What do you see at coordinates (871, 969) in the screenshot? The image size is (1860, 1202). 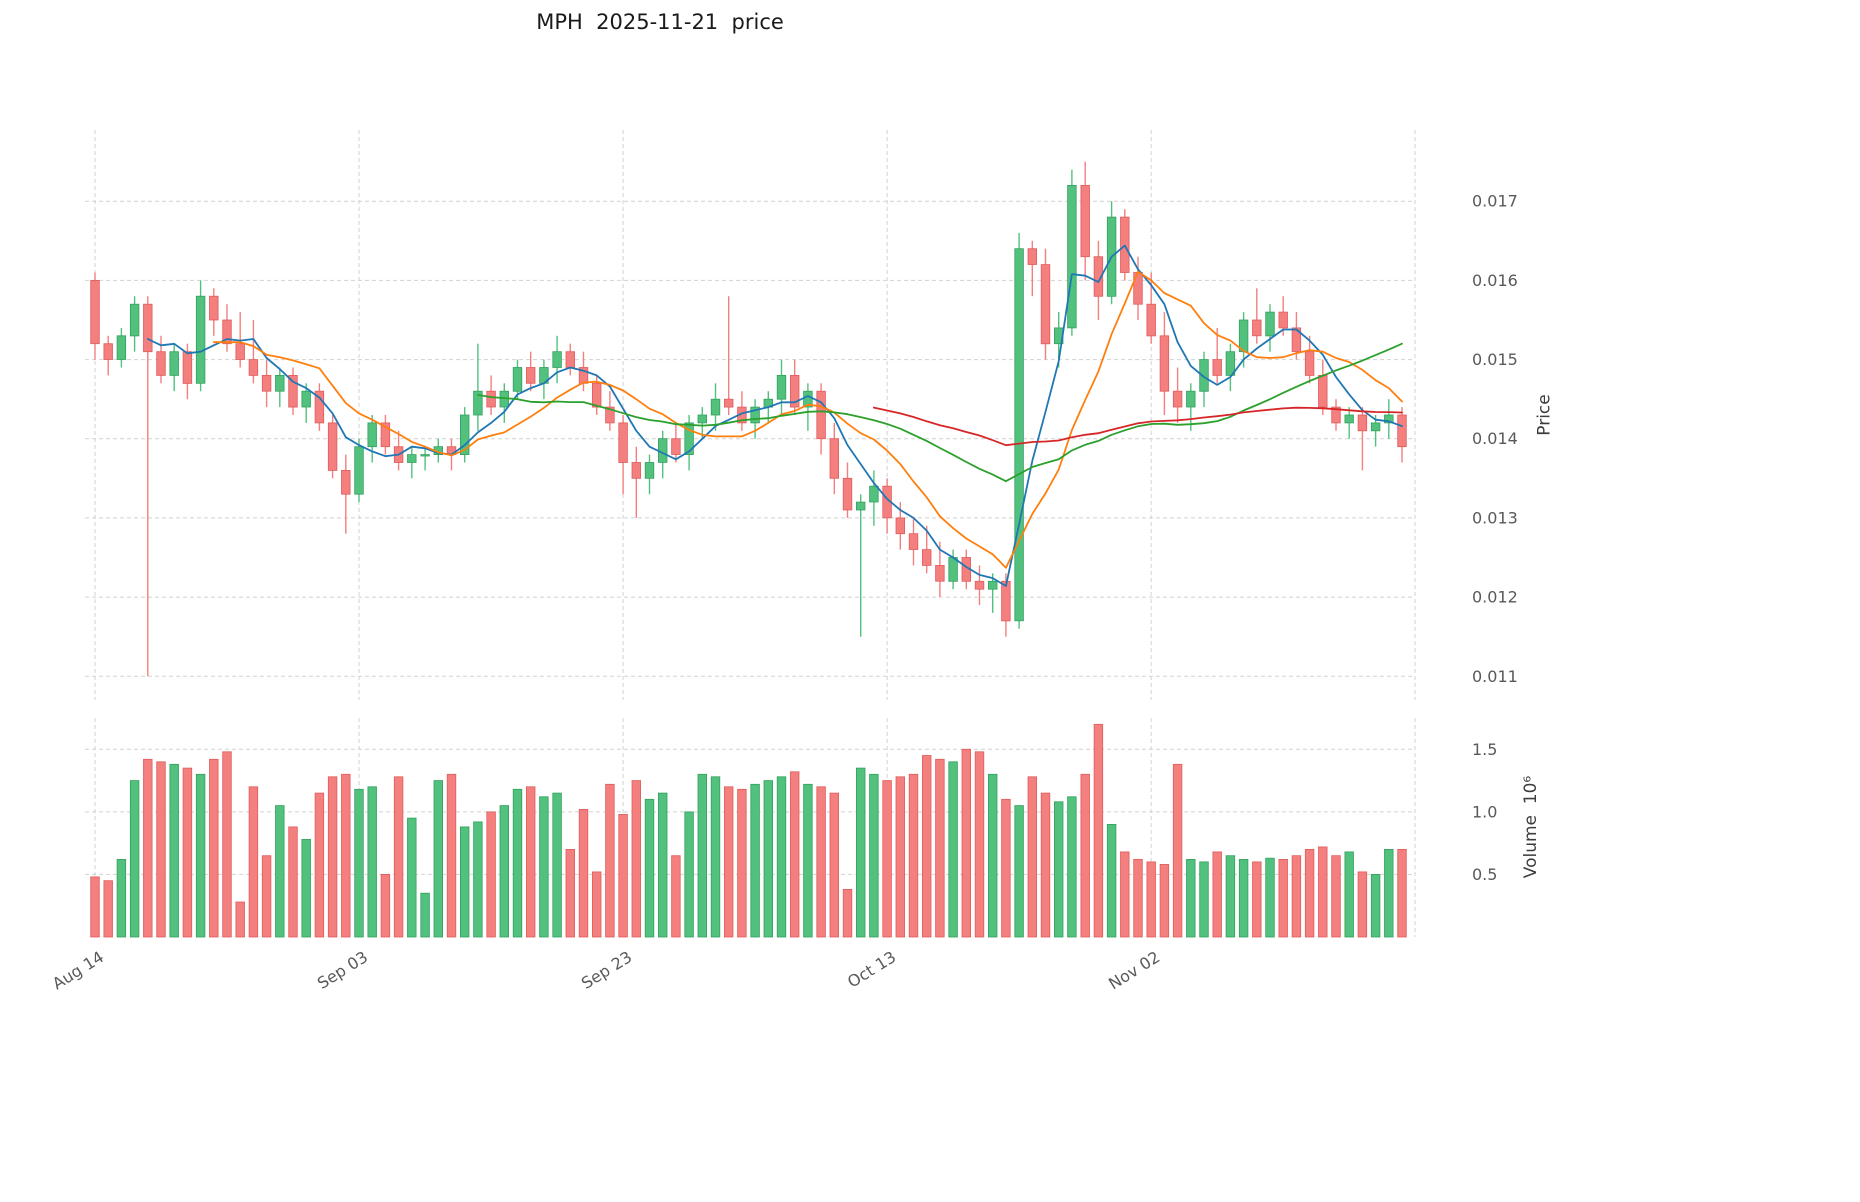 I see `x-tick-label: Oct 13` at bounding box center [871, 969].